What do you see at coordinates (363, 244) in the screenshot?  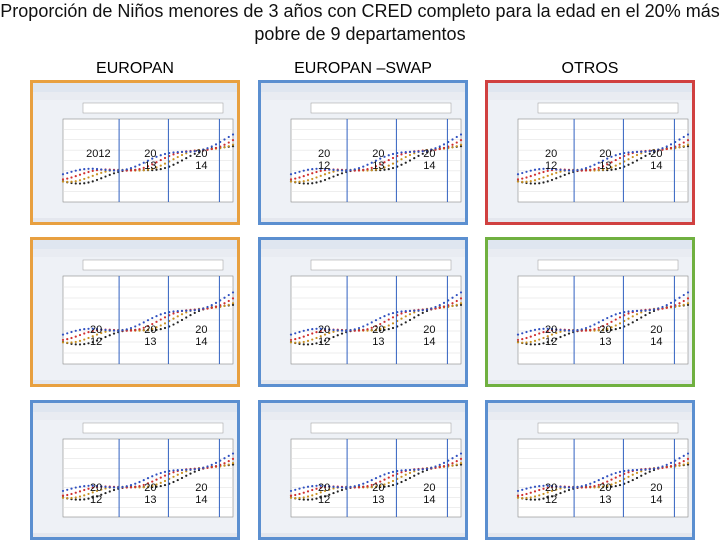 I see `title-bar` at bounding box center [363, 244].